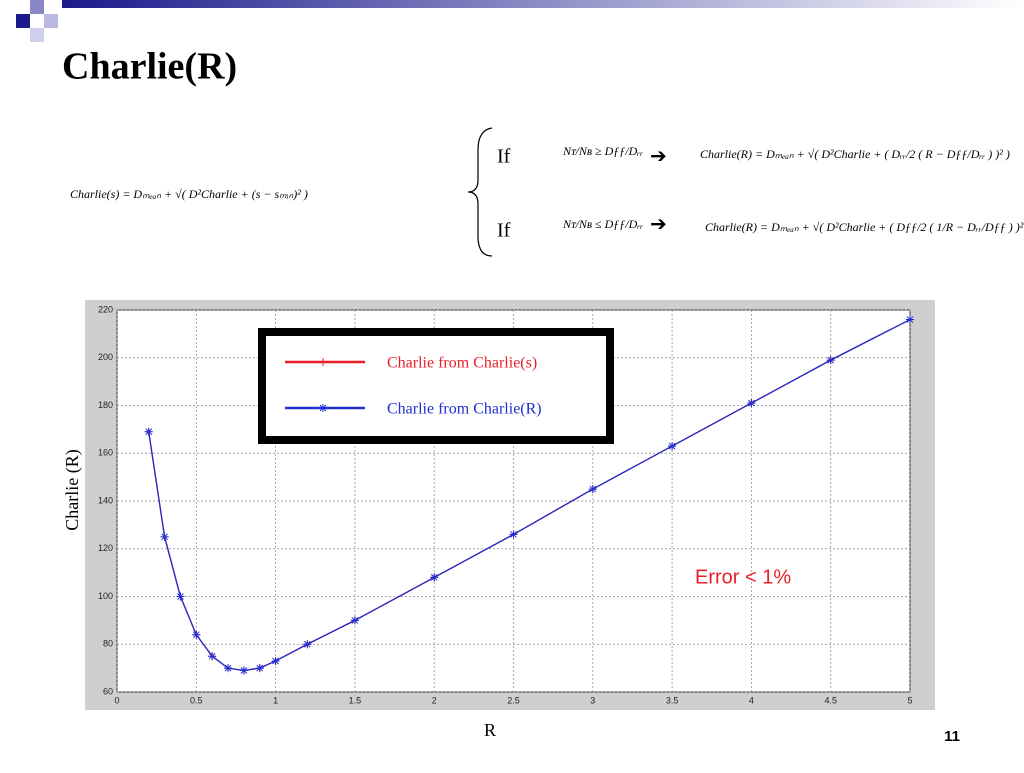  I want to click on slide-title: Charlie(R), so click(149, 67).